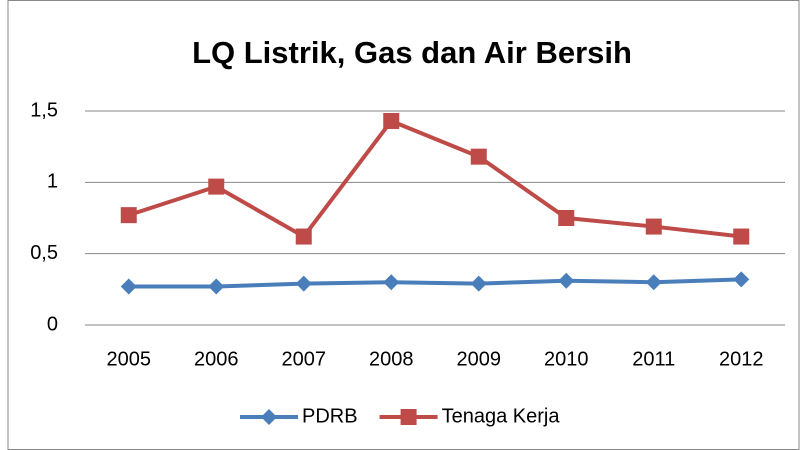 The width and height of the screenshot is (800, 450). What do you see at coordinates (741, 359) in the screenshot?
I see `x-tick-label: 2012` at bounding box center [741, 359].